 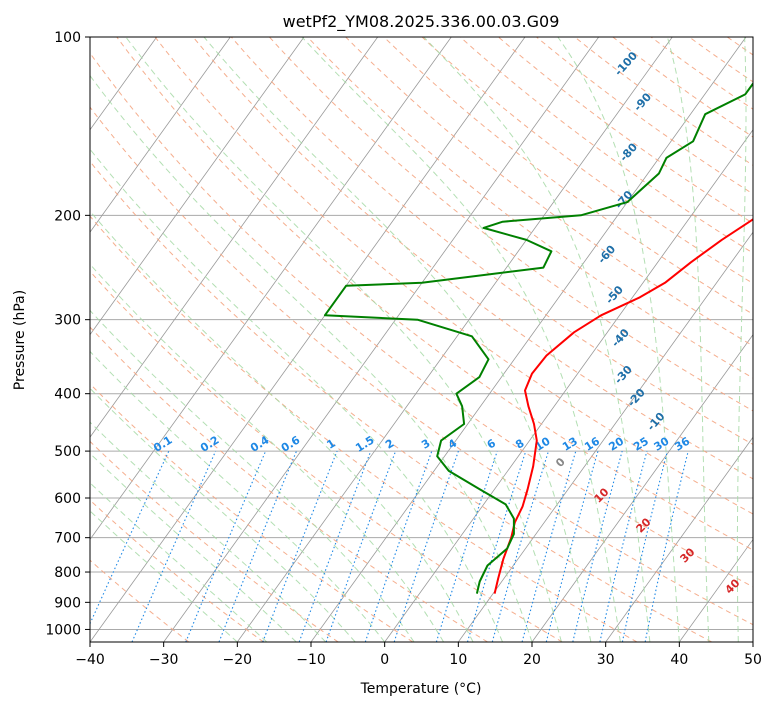 What do you see at coordinates (67, 603) in the screenshot?
I see `y-tick-label: 900` at bounding box center [67, 603].